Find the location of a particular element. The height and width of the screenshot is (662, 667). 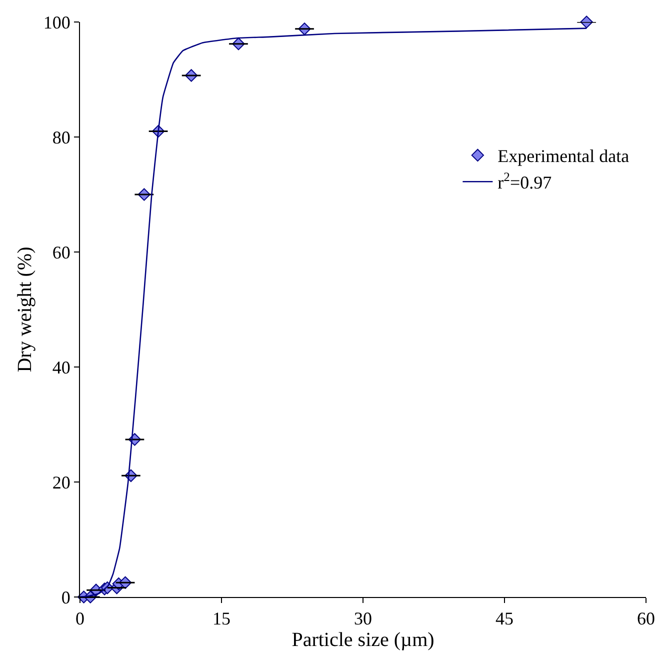

x-tick-label: 15 is located at coordinates (221, 618).